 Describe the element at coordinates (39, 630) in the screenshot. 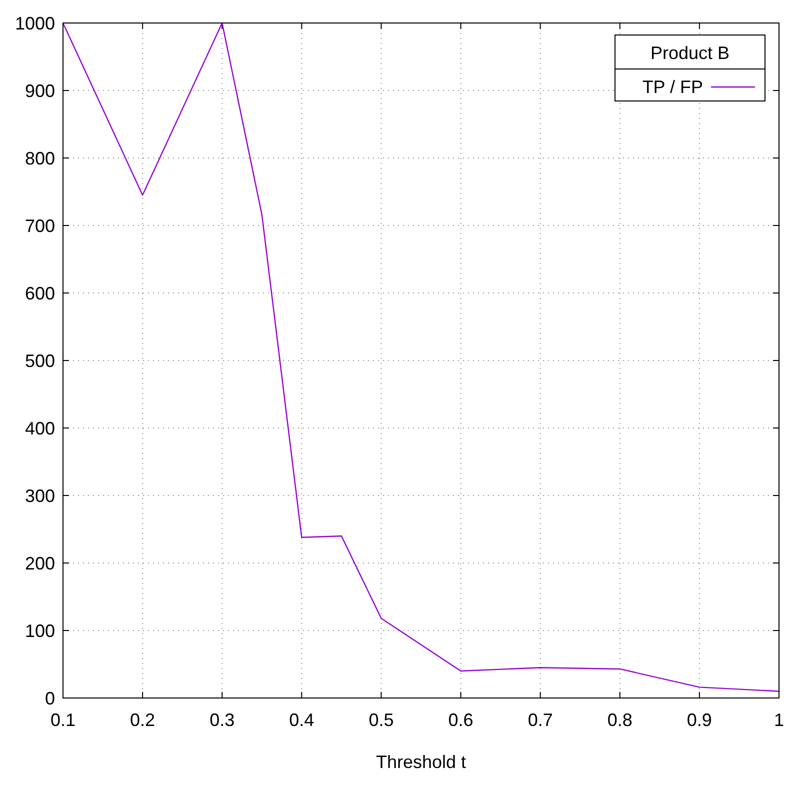

I see `y-tick-label: 100` at that location.